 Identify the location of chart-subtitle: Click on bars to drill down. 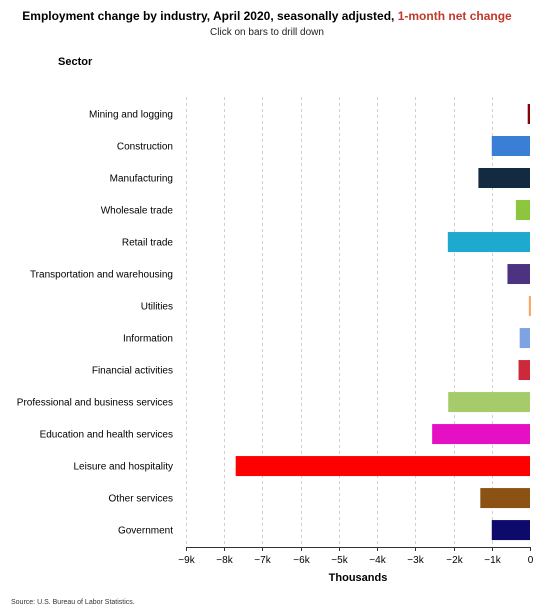
(267, 32).